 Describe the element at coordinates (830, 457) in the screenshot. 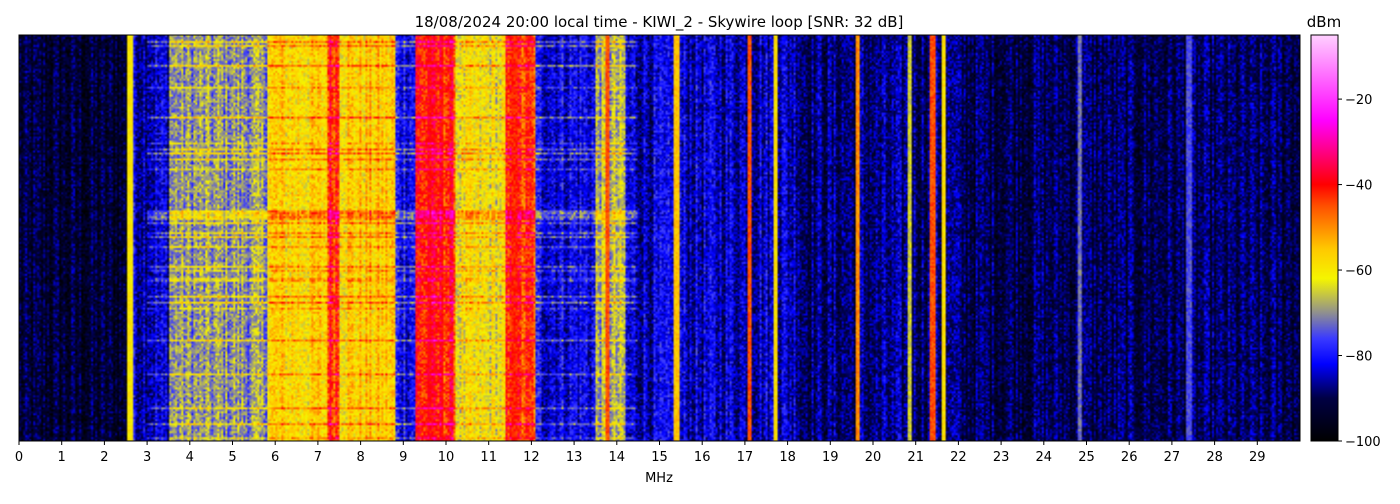

I see `x-tick-label: 19` at that location.